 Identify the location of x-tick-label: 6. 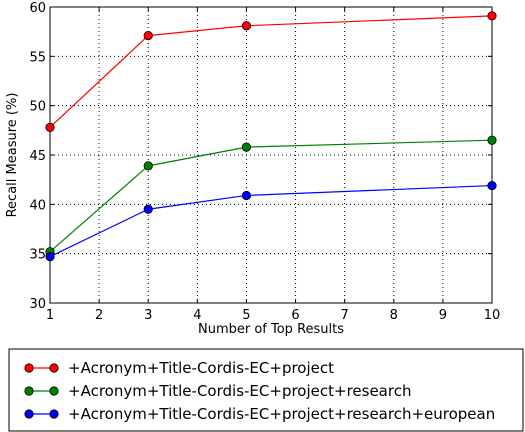
(295, 315).